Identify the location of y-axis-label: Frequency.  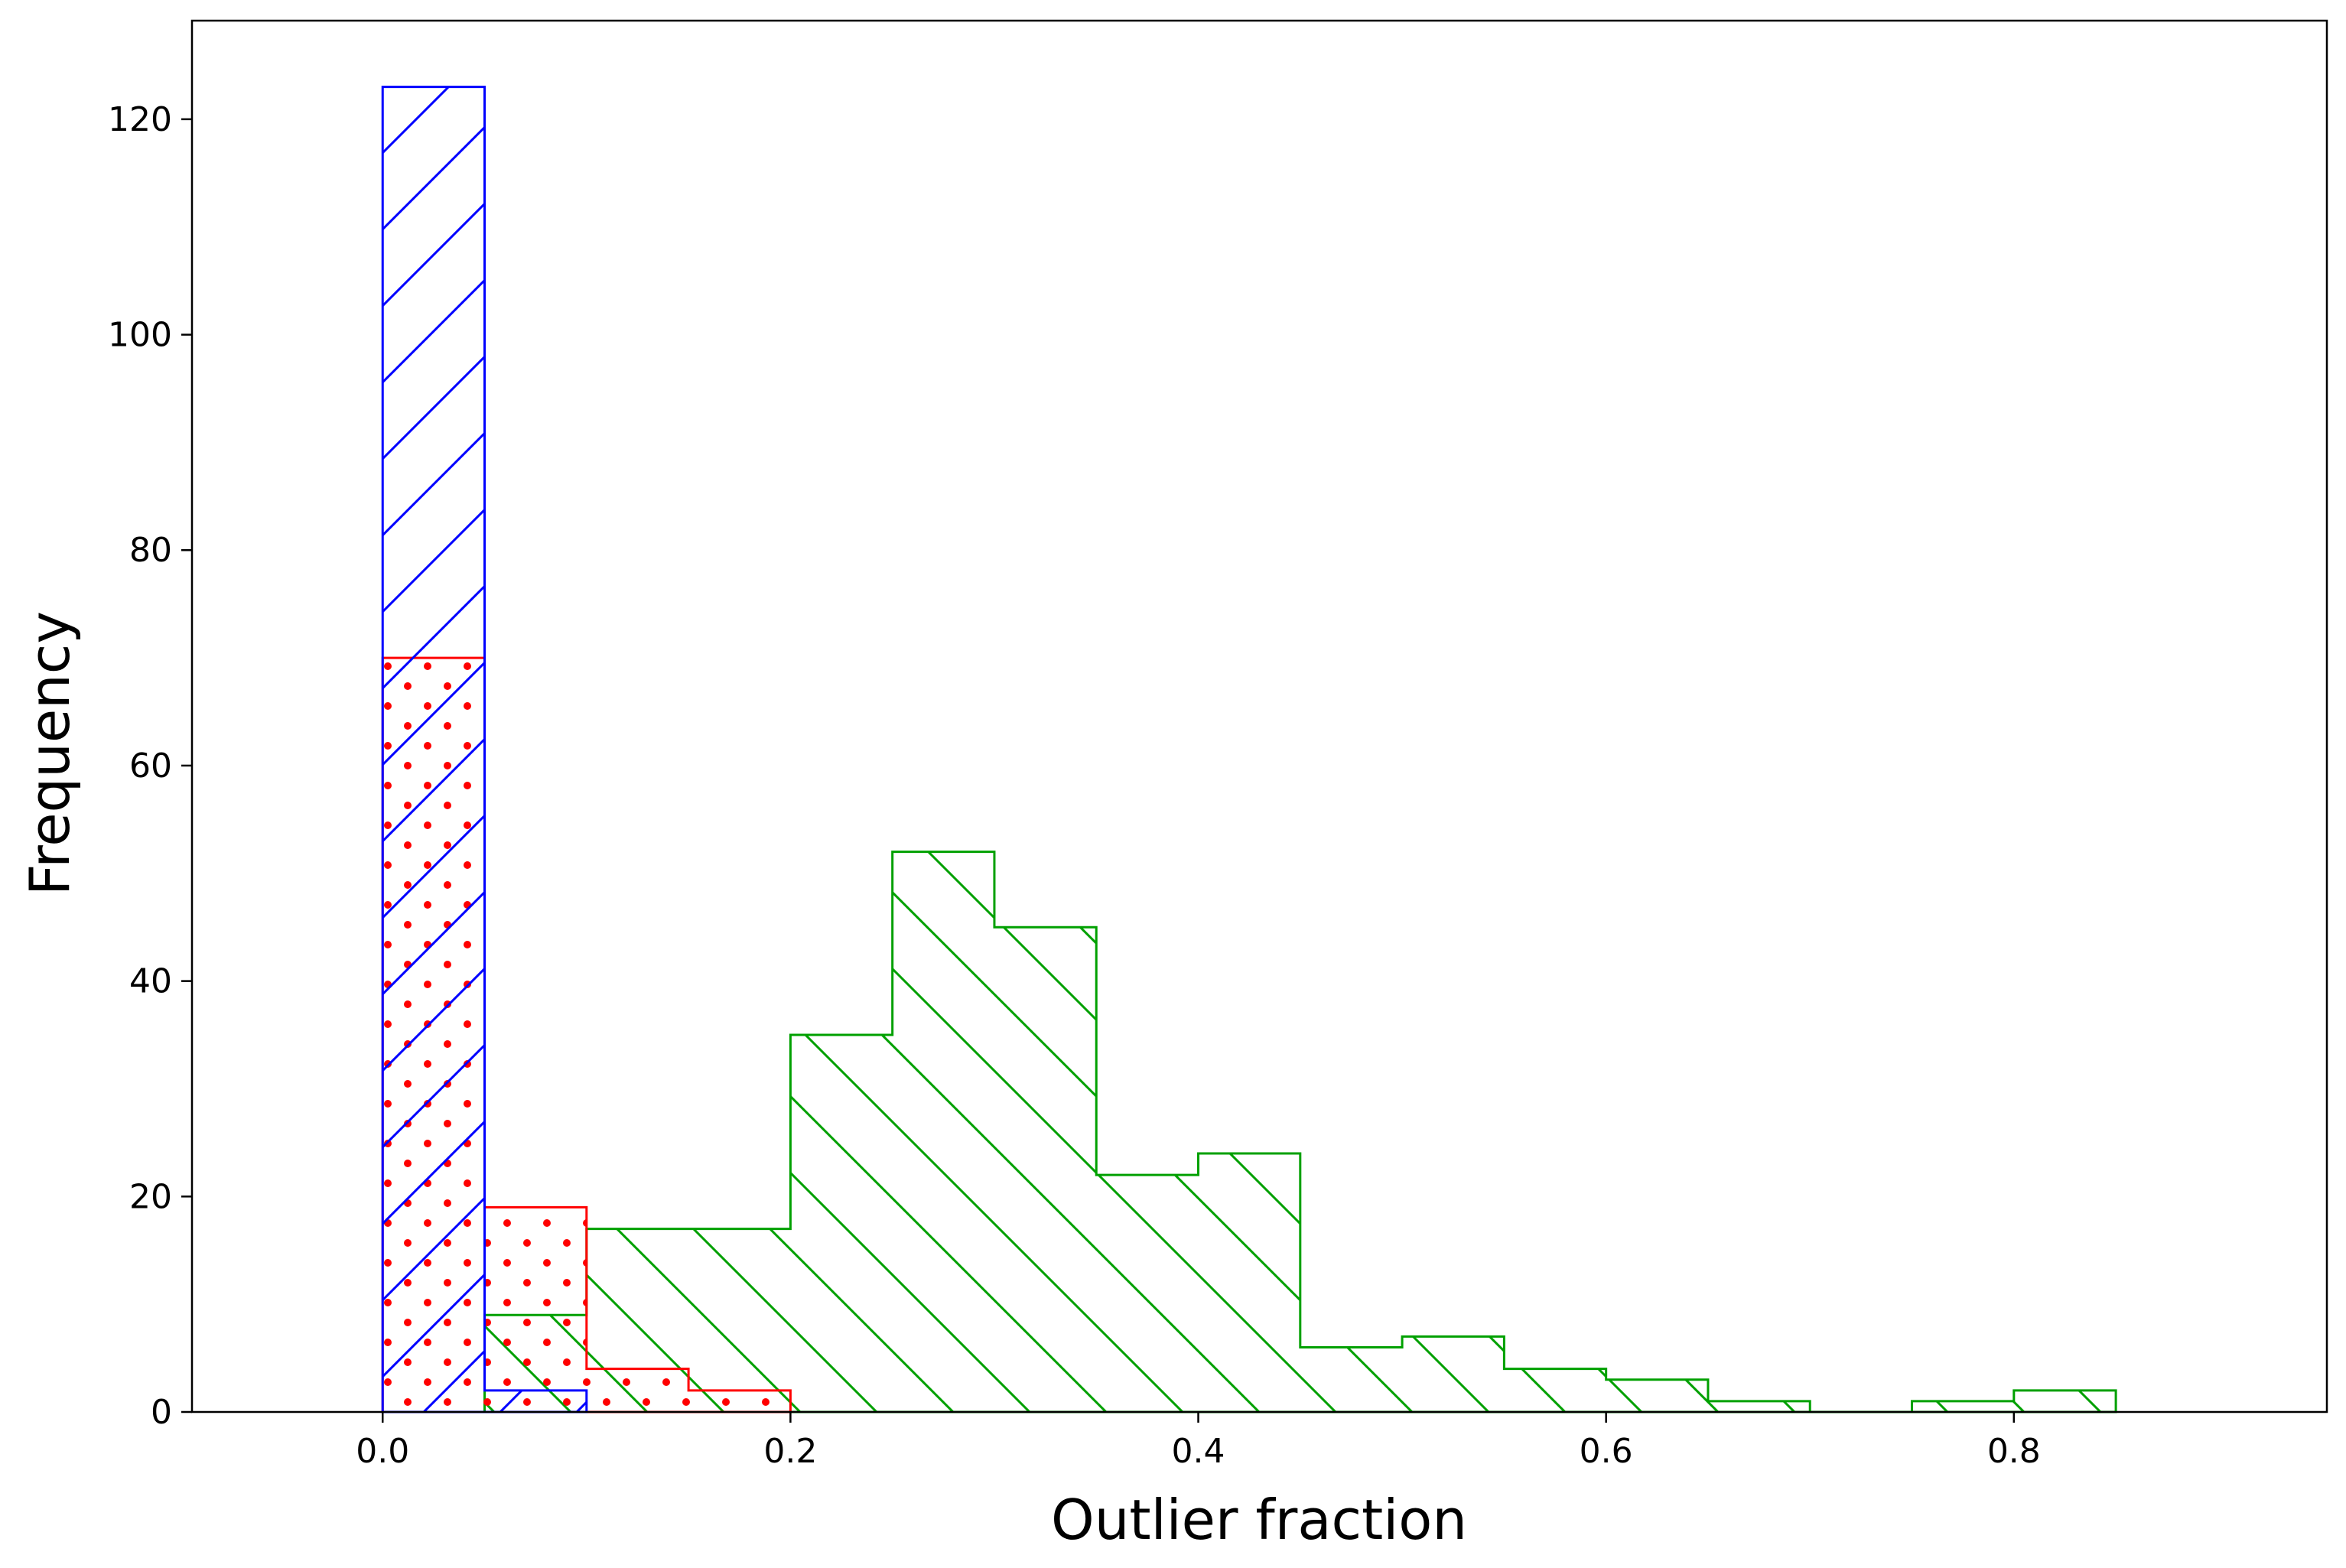
(50, 753).